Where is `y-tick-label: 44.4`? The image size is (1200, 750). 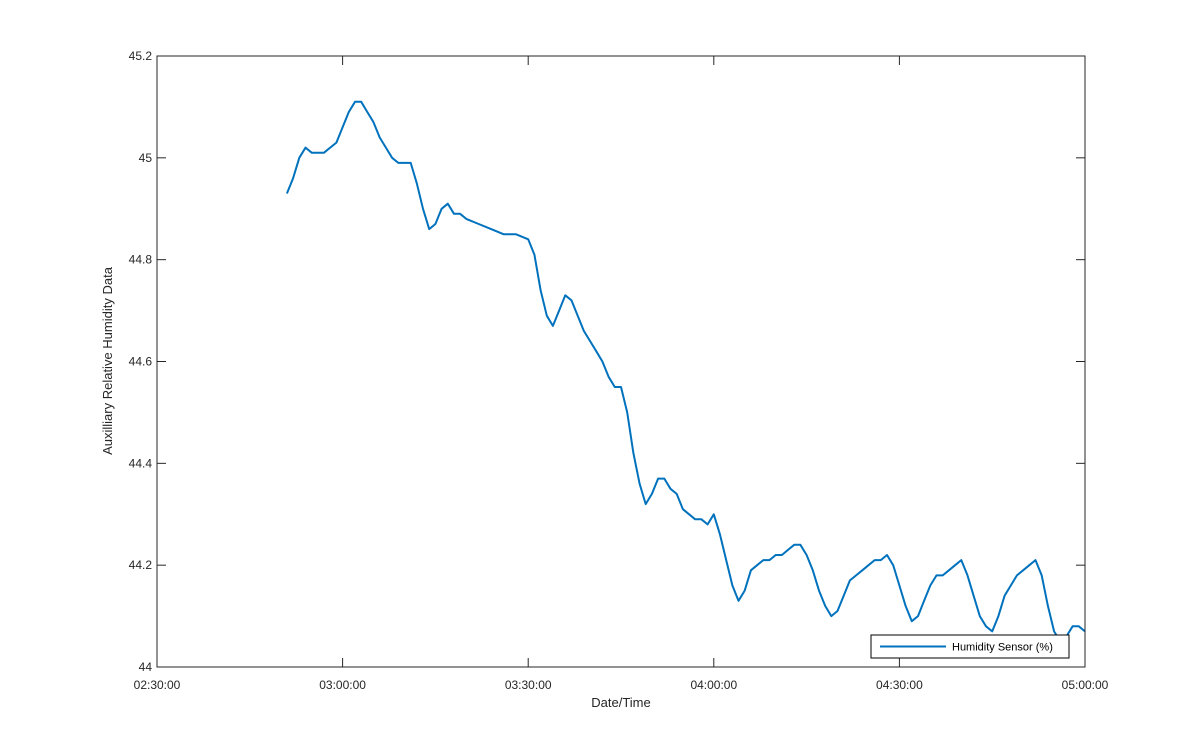
y-tick-label: 44.4 is located at coordinates (141, 463).